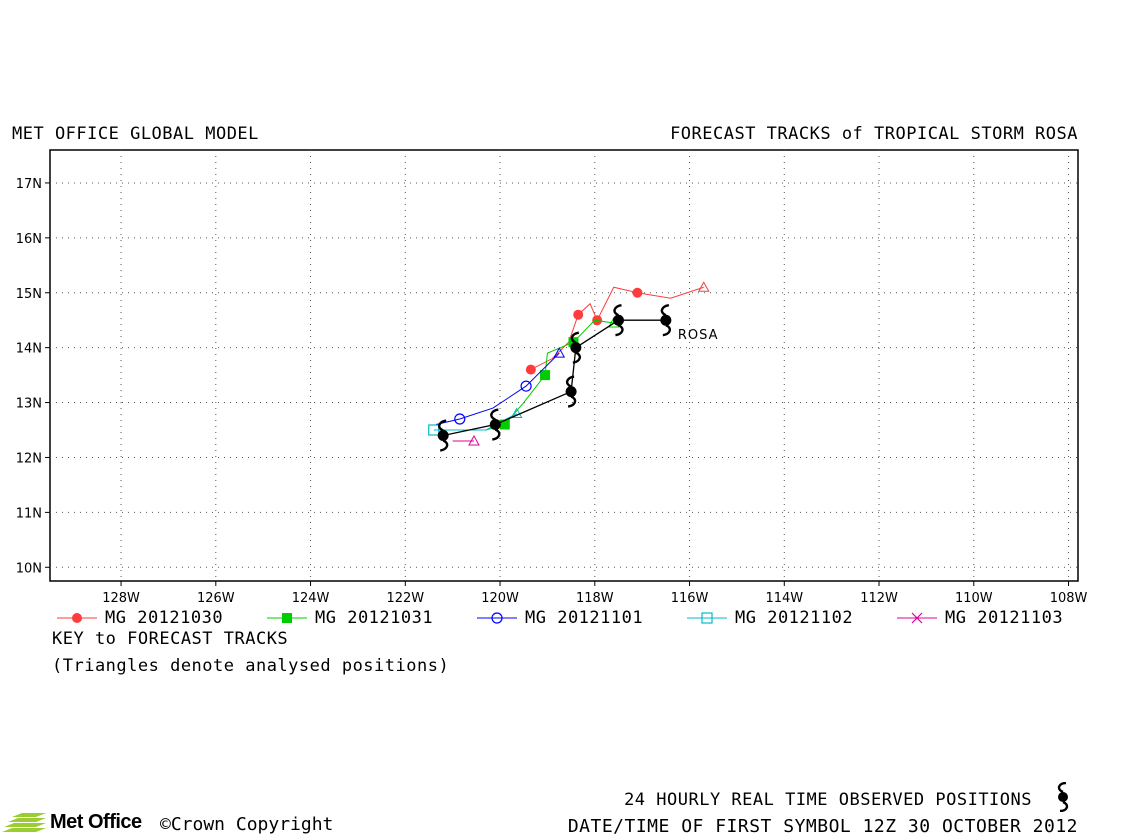 This screenshot has width=1130, height=840. Describe the element at coordinates (96, 821) in the screenshot. I see `met-office-logo-text: Met Office` at that location.